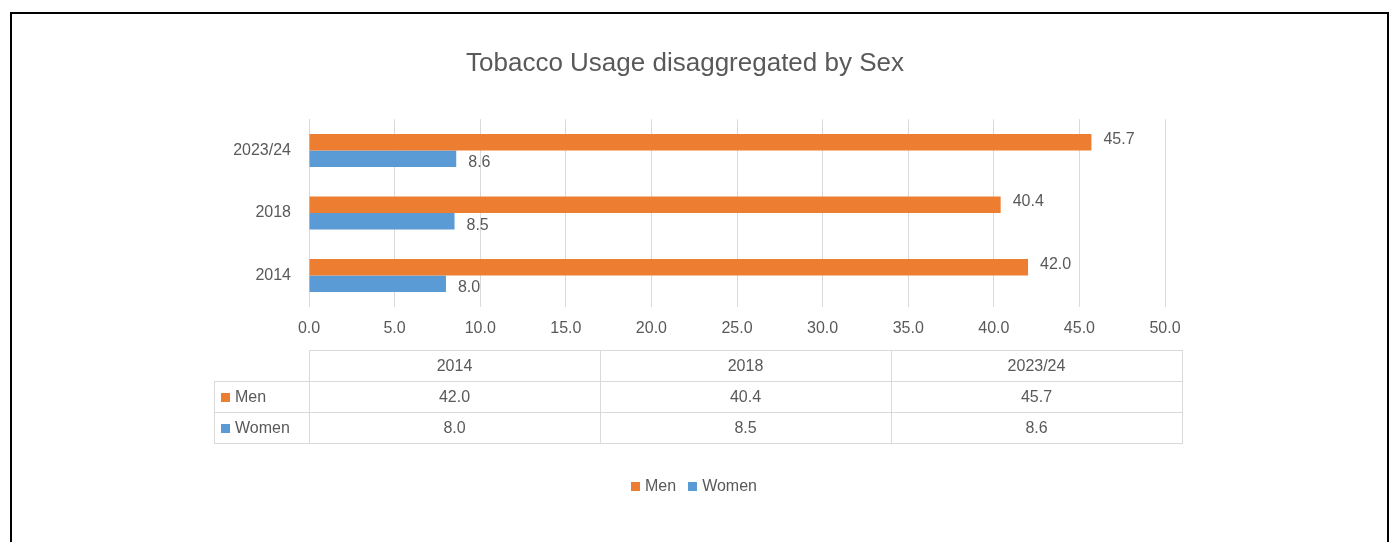 Image resolution: width=1389 pixels, height=542 pixels. Describe the element at coordinates (994, 327) in the screenshot. I see `x-tick-label: 40.0` at that location.